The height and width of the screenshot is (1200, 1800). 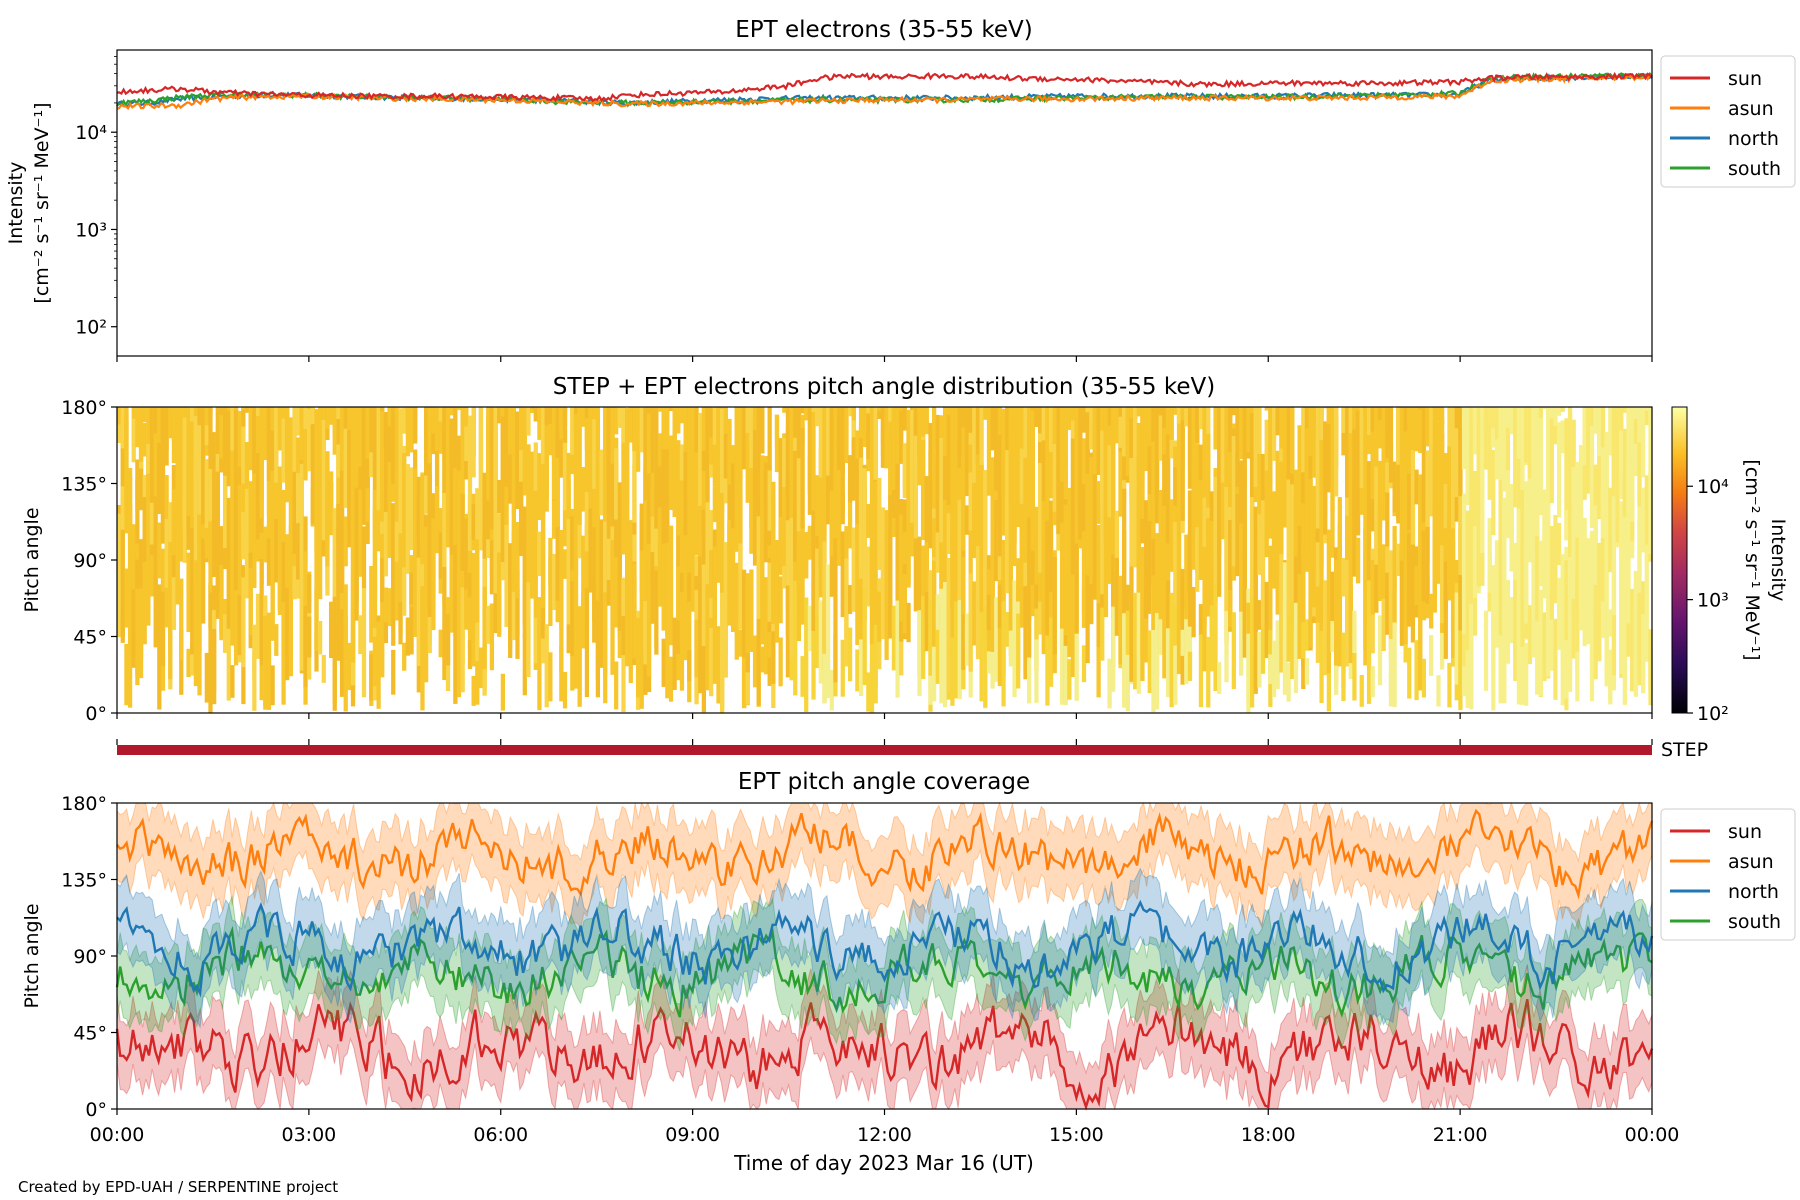 I want to click on panel1-title: EPT electrons (35-55 keV), so click(x=883, y=30).